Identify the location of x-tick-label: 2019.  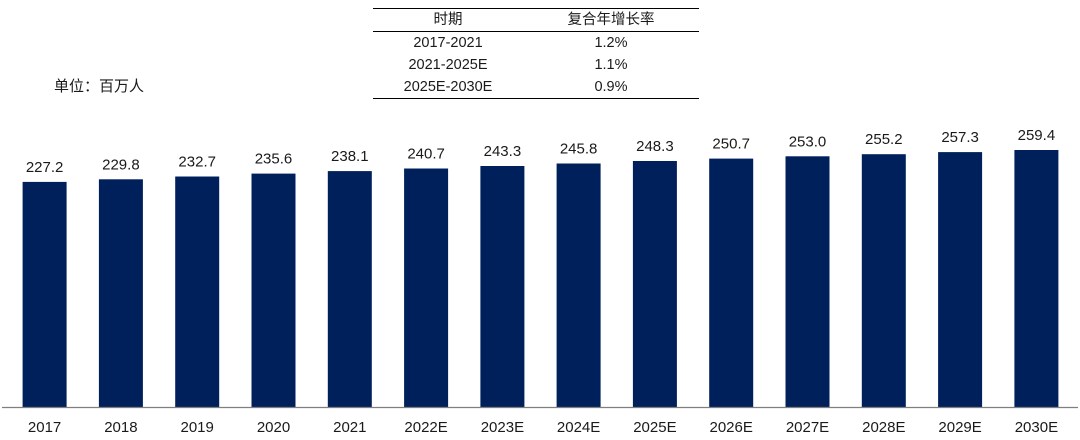
(197, 427).